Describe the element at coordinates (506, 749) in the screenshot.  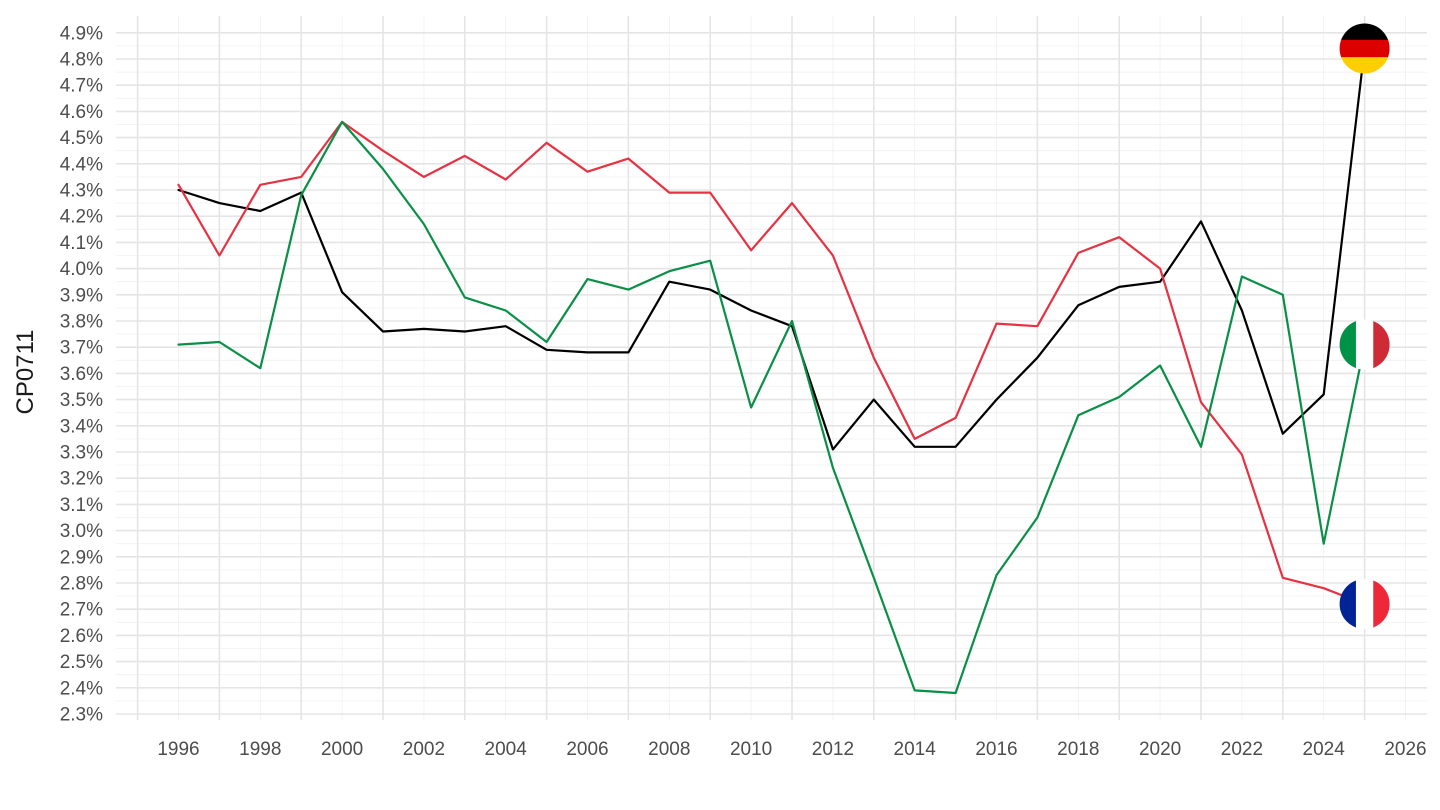
I see `x-tick-label: 2004` at that location.